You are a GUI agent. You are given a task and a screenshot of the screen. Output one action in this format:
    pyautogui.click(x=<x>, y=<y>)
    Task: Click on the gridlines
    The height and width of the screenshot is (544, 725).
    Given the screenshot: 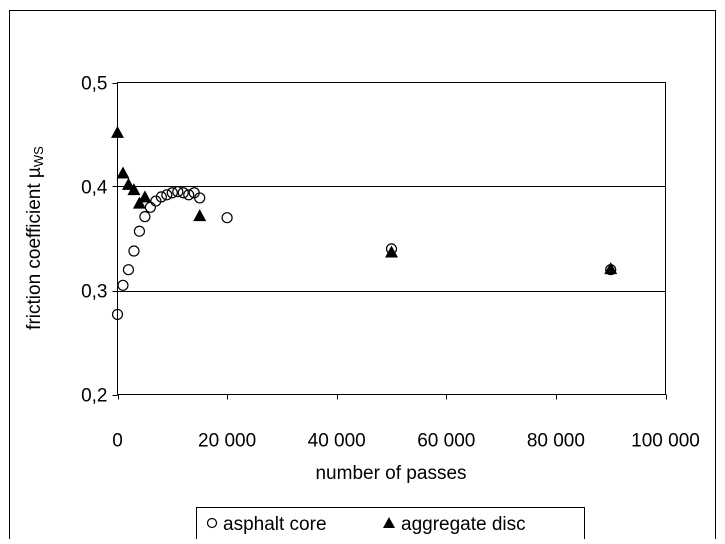 What is the action you would take?
    pyautogui.click(x=391, y=239)
    